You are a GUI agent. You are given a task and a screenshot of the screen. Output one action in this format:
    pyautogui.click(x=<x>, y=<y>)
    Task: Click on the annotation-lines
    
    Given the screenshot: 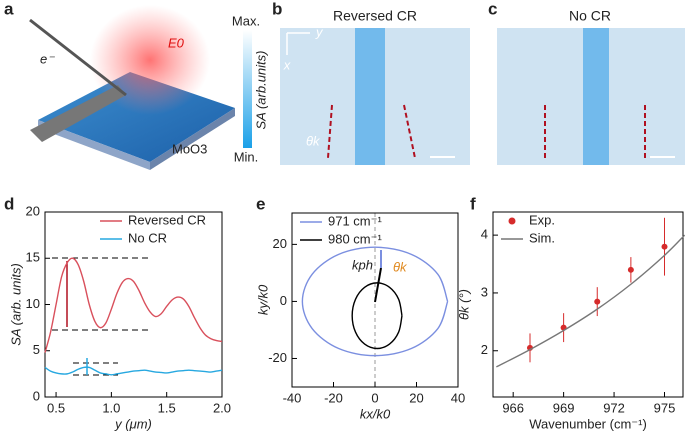 What is the action you would take?
    pyautogui.click(x=102, y=316)
    